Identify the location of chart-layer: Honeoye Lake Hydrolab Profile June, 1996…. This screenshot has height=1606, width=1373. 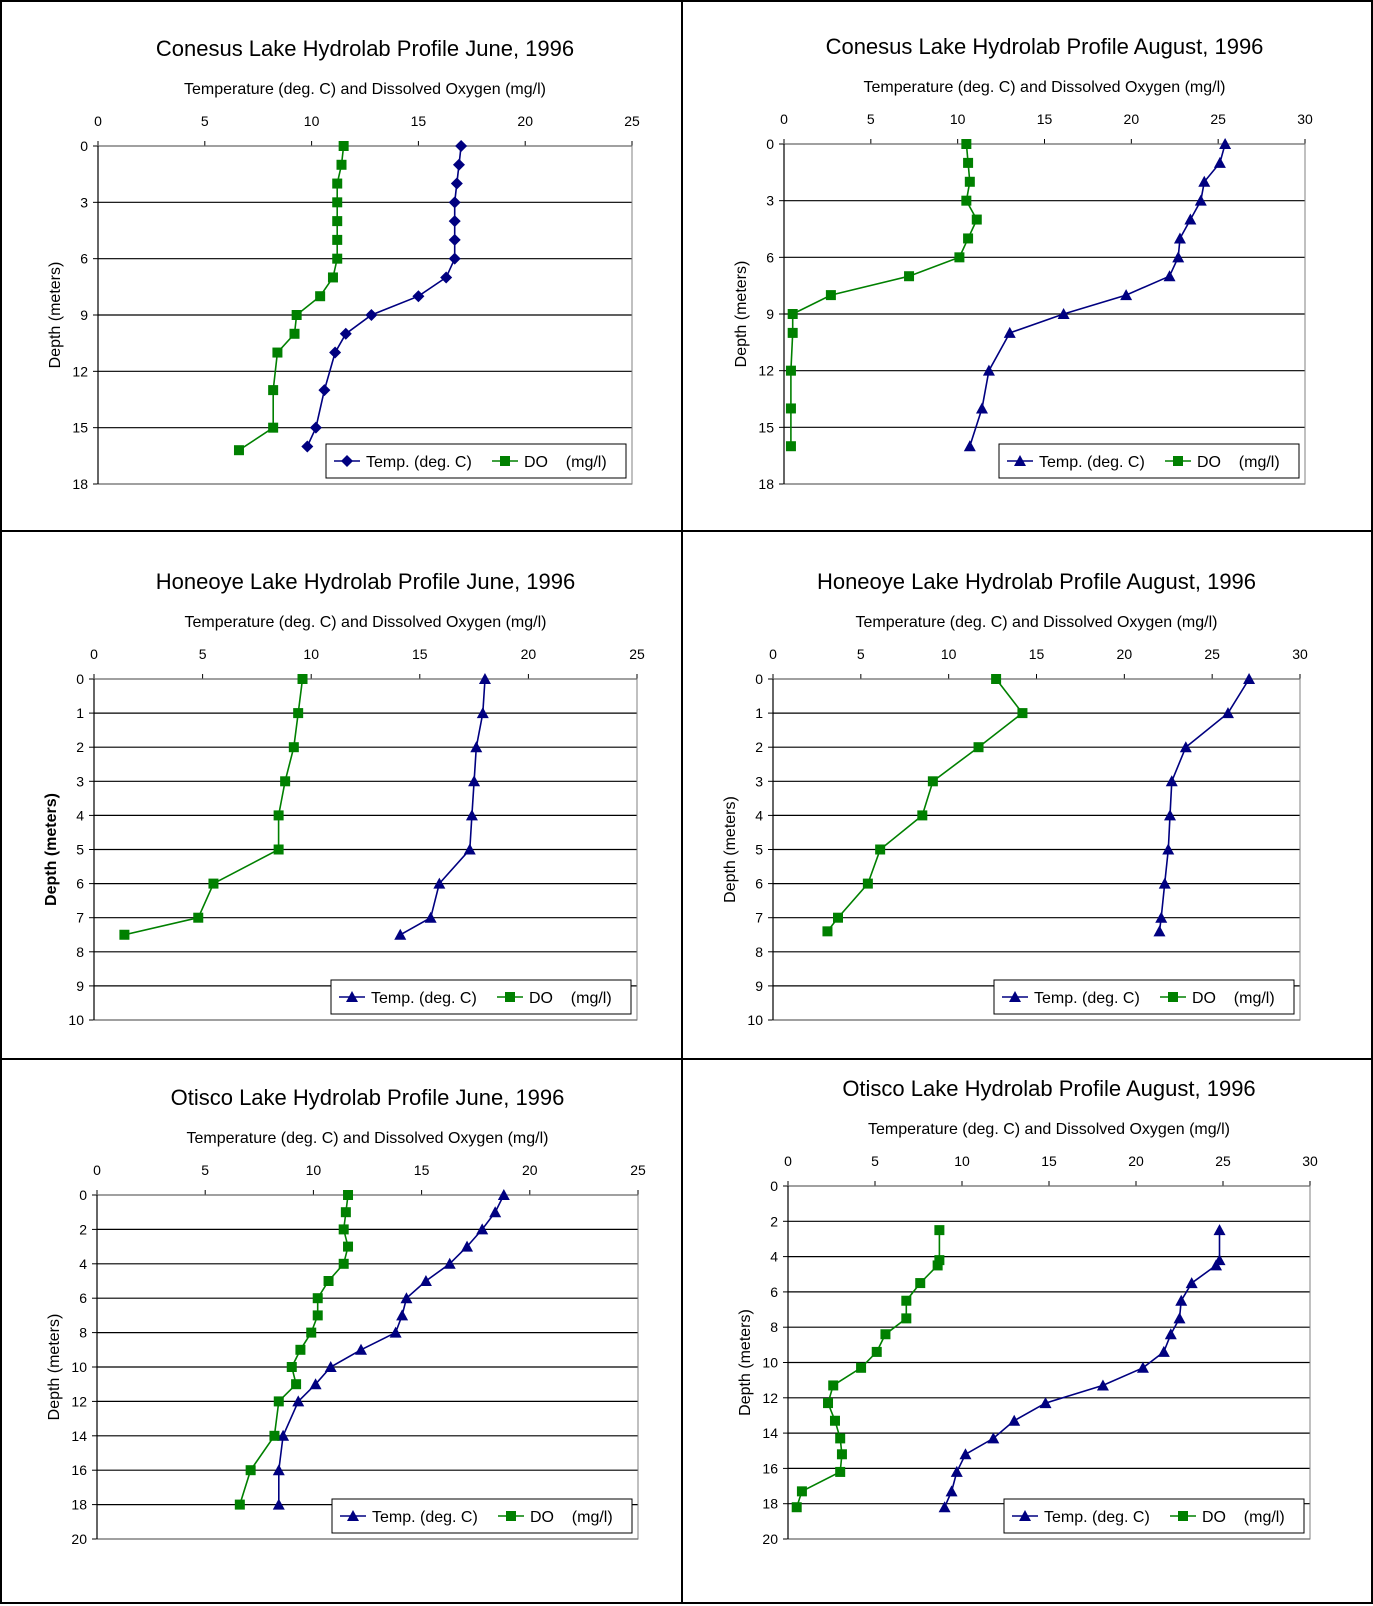
(344, 798).